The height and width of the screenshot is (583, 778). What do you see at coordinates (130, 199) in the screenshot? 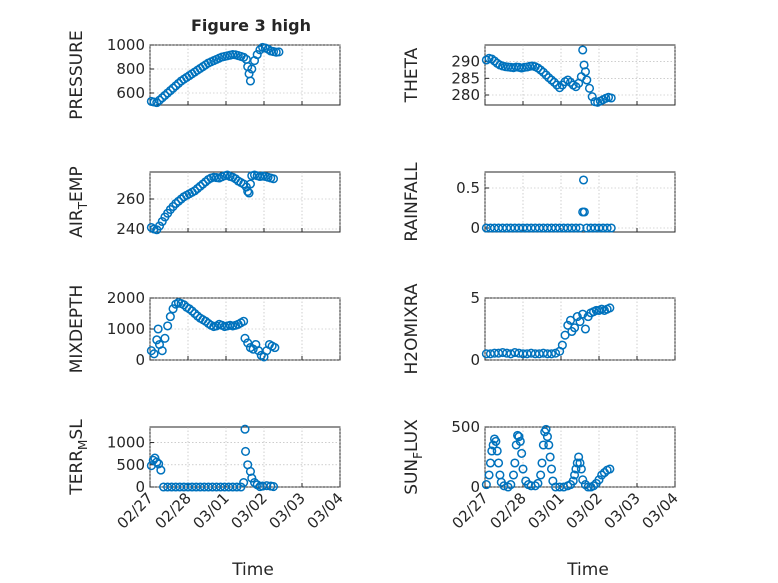
I see `air-temp-ytick-label-1: 260` at bounding box center [130, 199].